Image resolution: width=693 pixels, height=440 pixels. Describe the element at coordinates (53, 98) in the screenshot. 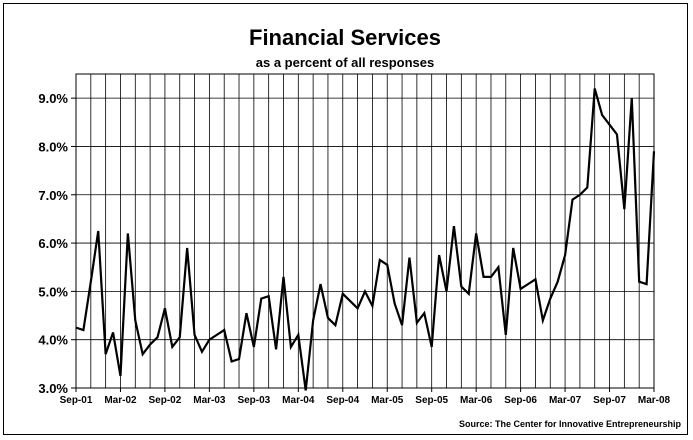

I see `y-tick-label: 9.0%` at that location.